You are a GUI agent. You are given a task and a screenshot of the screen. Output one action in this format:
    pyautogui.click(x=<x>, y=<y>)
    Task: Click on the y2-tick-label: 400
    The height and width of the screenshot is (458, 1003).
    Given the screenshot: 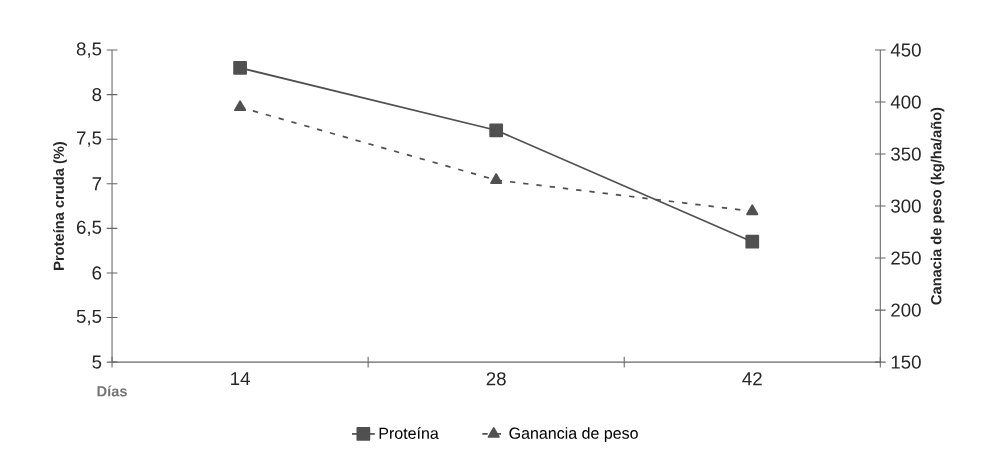 What is the action you would take?
    pyautogui.click(x=905, y=102)
    